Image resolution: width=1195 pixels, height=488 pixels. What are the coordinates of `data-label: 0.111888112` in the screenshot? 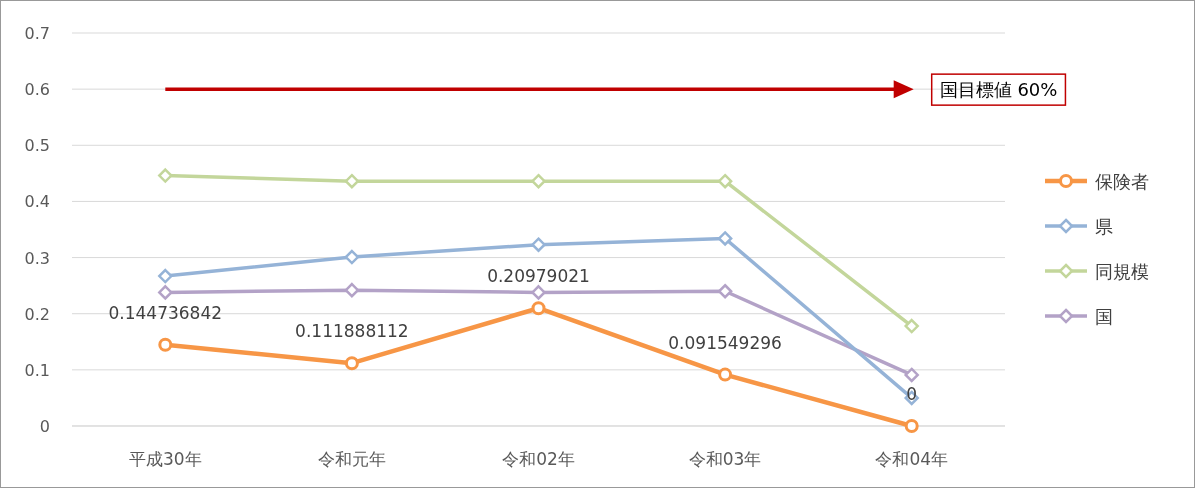 It's located at (352, 331).